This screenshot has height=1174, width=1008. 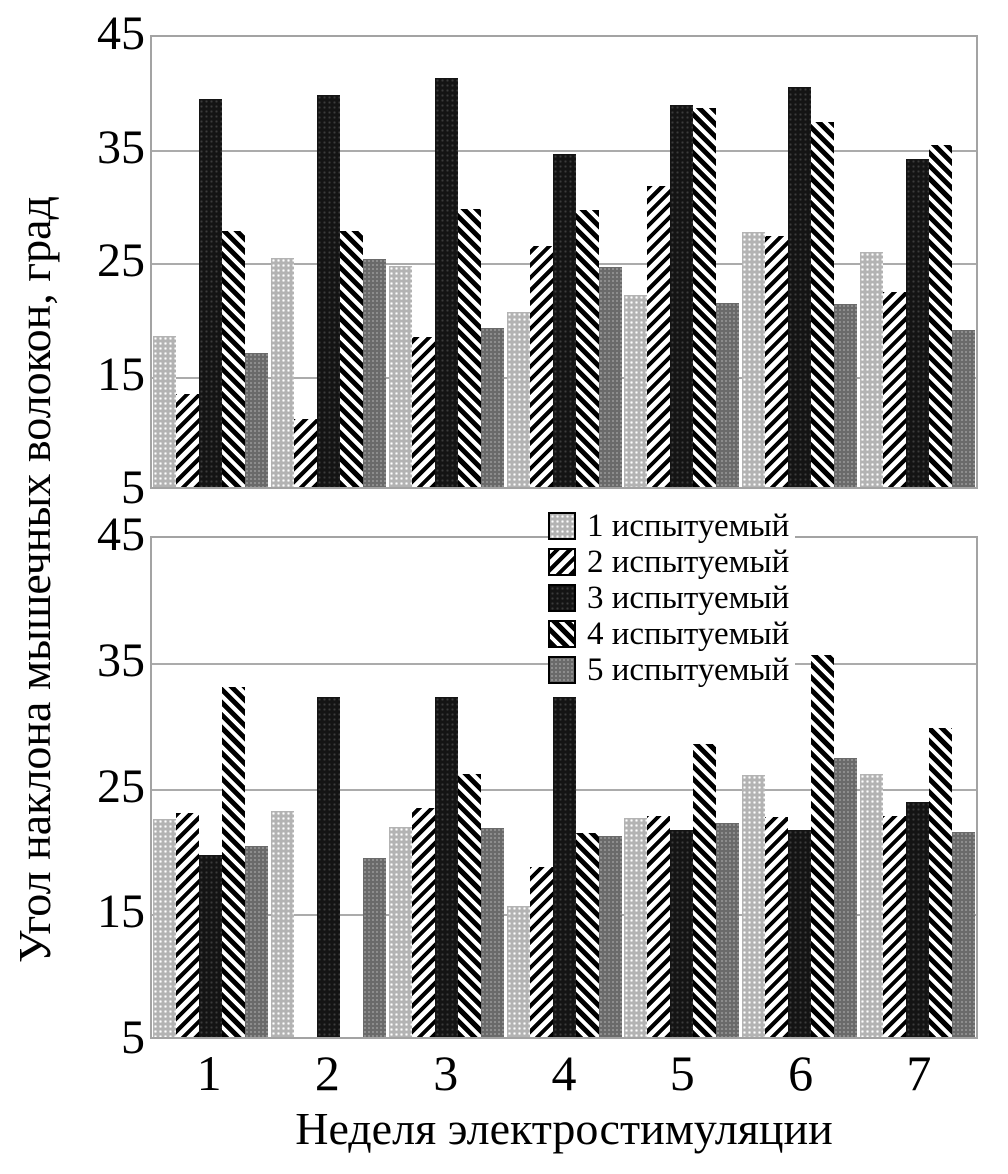 What do you see at coordinates (121, 260) in the screenshot?
I see `y-tick-label-top-25: 25` at bounding box center [121, 260].